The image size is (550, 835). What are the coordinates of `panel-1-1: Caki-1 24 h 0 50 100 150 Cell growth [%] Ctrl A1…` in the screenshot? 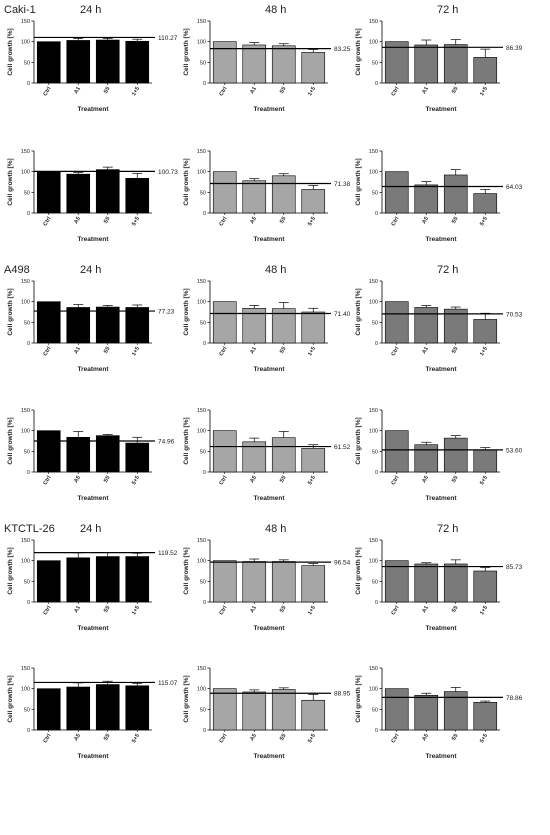 It's located at (91, 58).